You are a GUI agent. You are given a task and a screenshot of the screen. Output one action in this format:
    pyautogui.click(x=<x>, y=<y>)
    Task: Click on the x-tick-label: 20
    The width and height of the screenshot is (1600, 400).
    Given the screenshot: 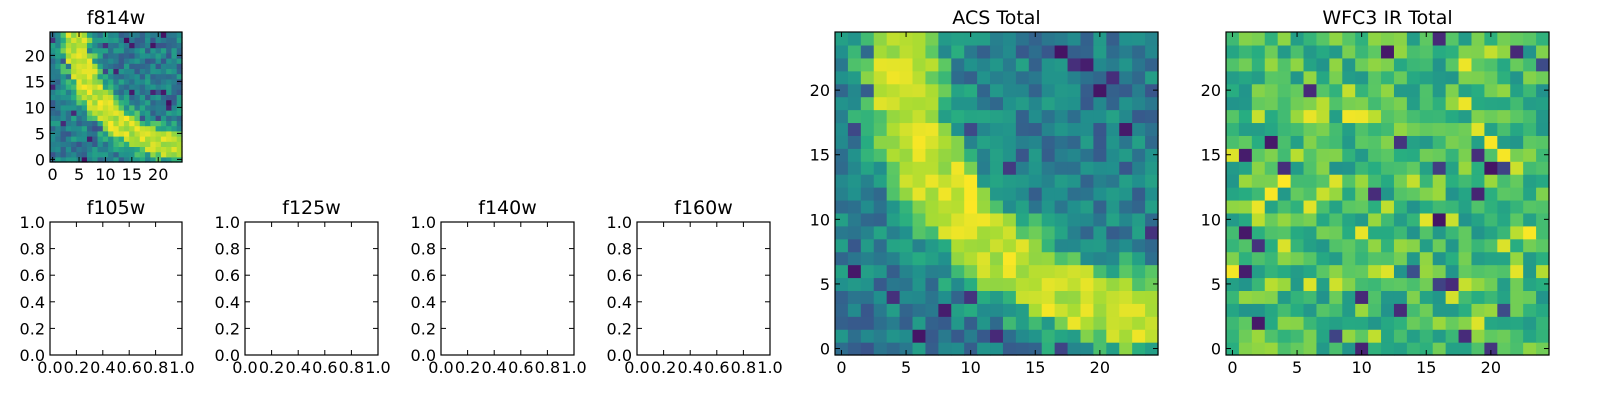 What is the action you would take?
    pyautogui.click(x=158, y=174)
    